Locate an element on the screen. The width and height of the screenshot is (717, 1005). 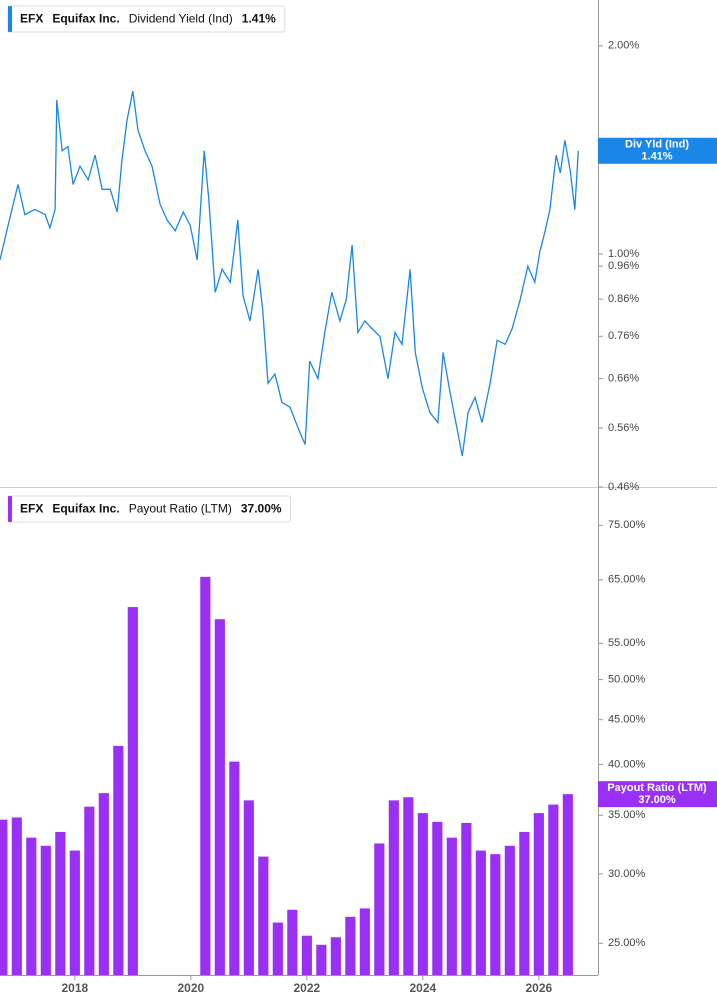
legend: EFX Equifax Inc. Payout Ratio (LTM) 37.00% is located at coordinates (149, 509).